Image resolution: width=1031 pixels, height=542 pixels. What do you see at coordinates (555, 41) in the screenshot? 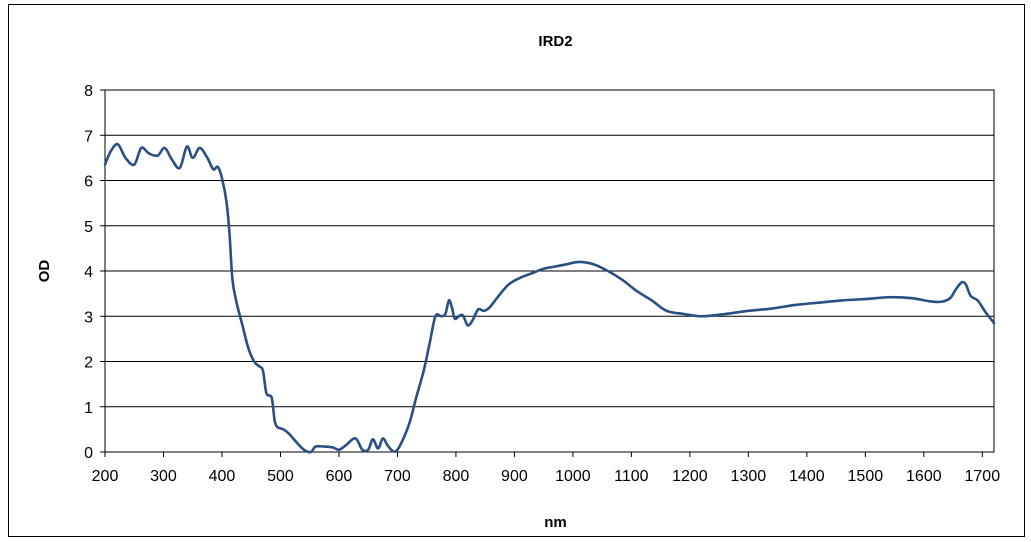
I see `chart-title: IRD2` at bounding box center [555, 41].